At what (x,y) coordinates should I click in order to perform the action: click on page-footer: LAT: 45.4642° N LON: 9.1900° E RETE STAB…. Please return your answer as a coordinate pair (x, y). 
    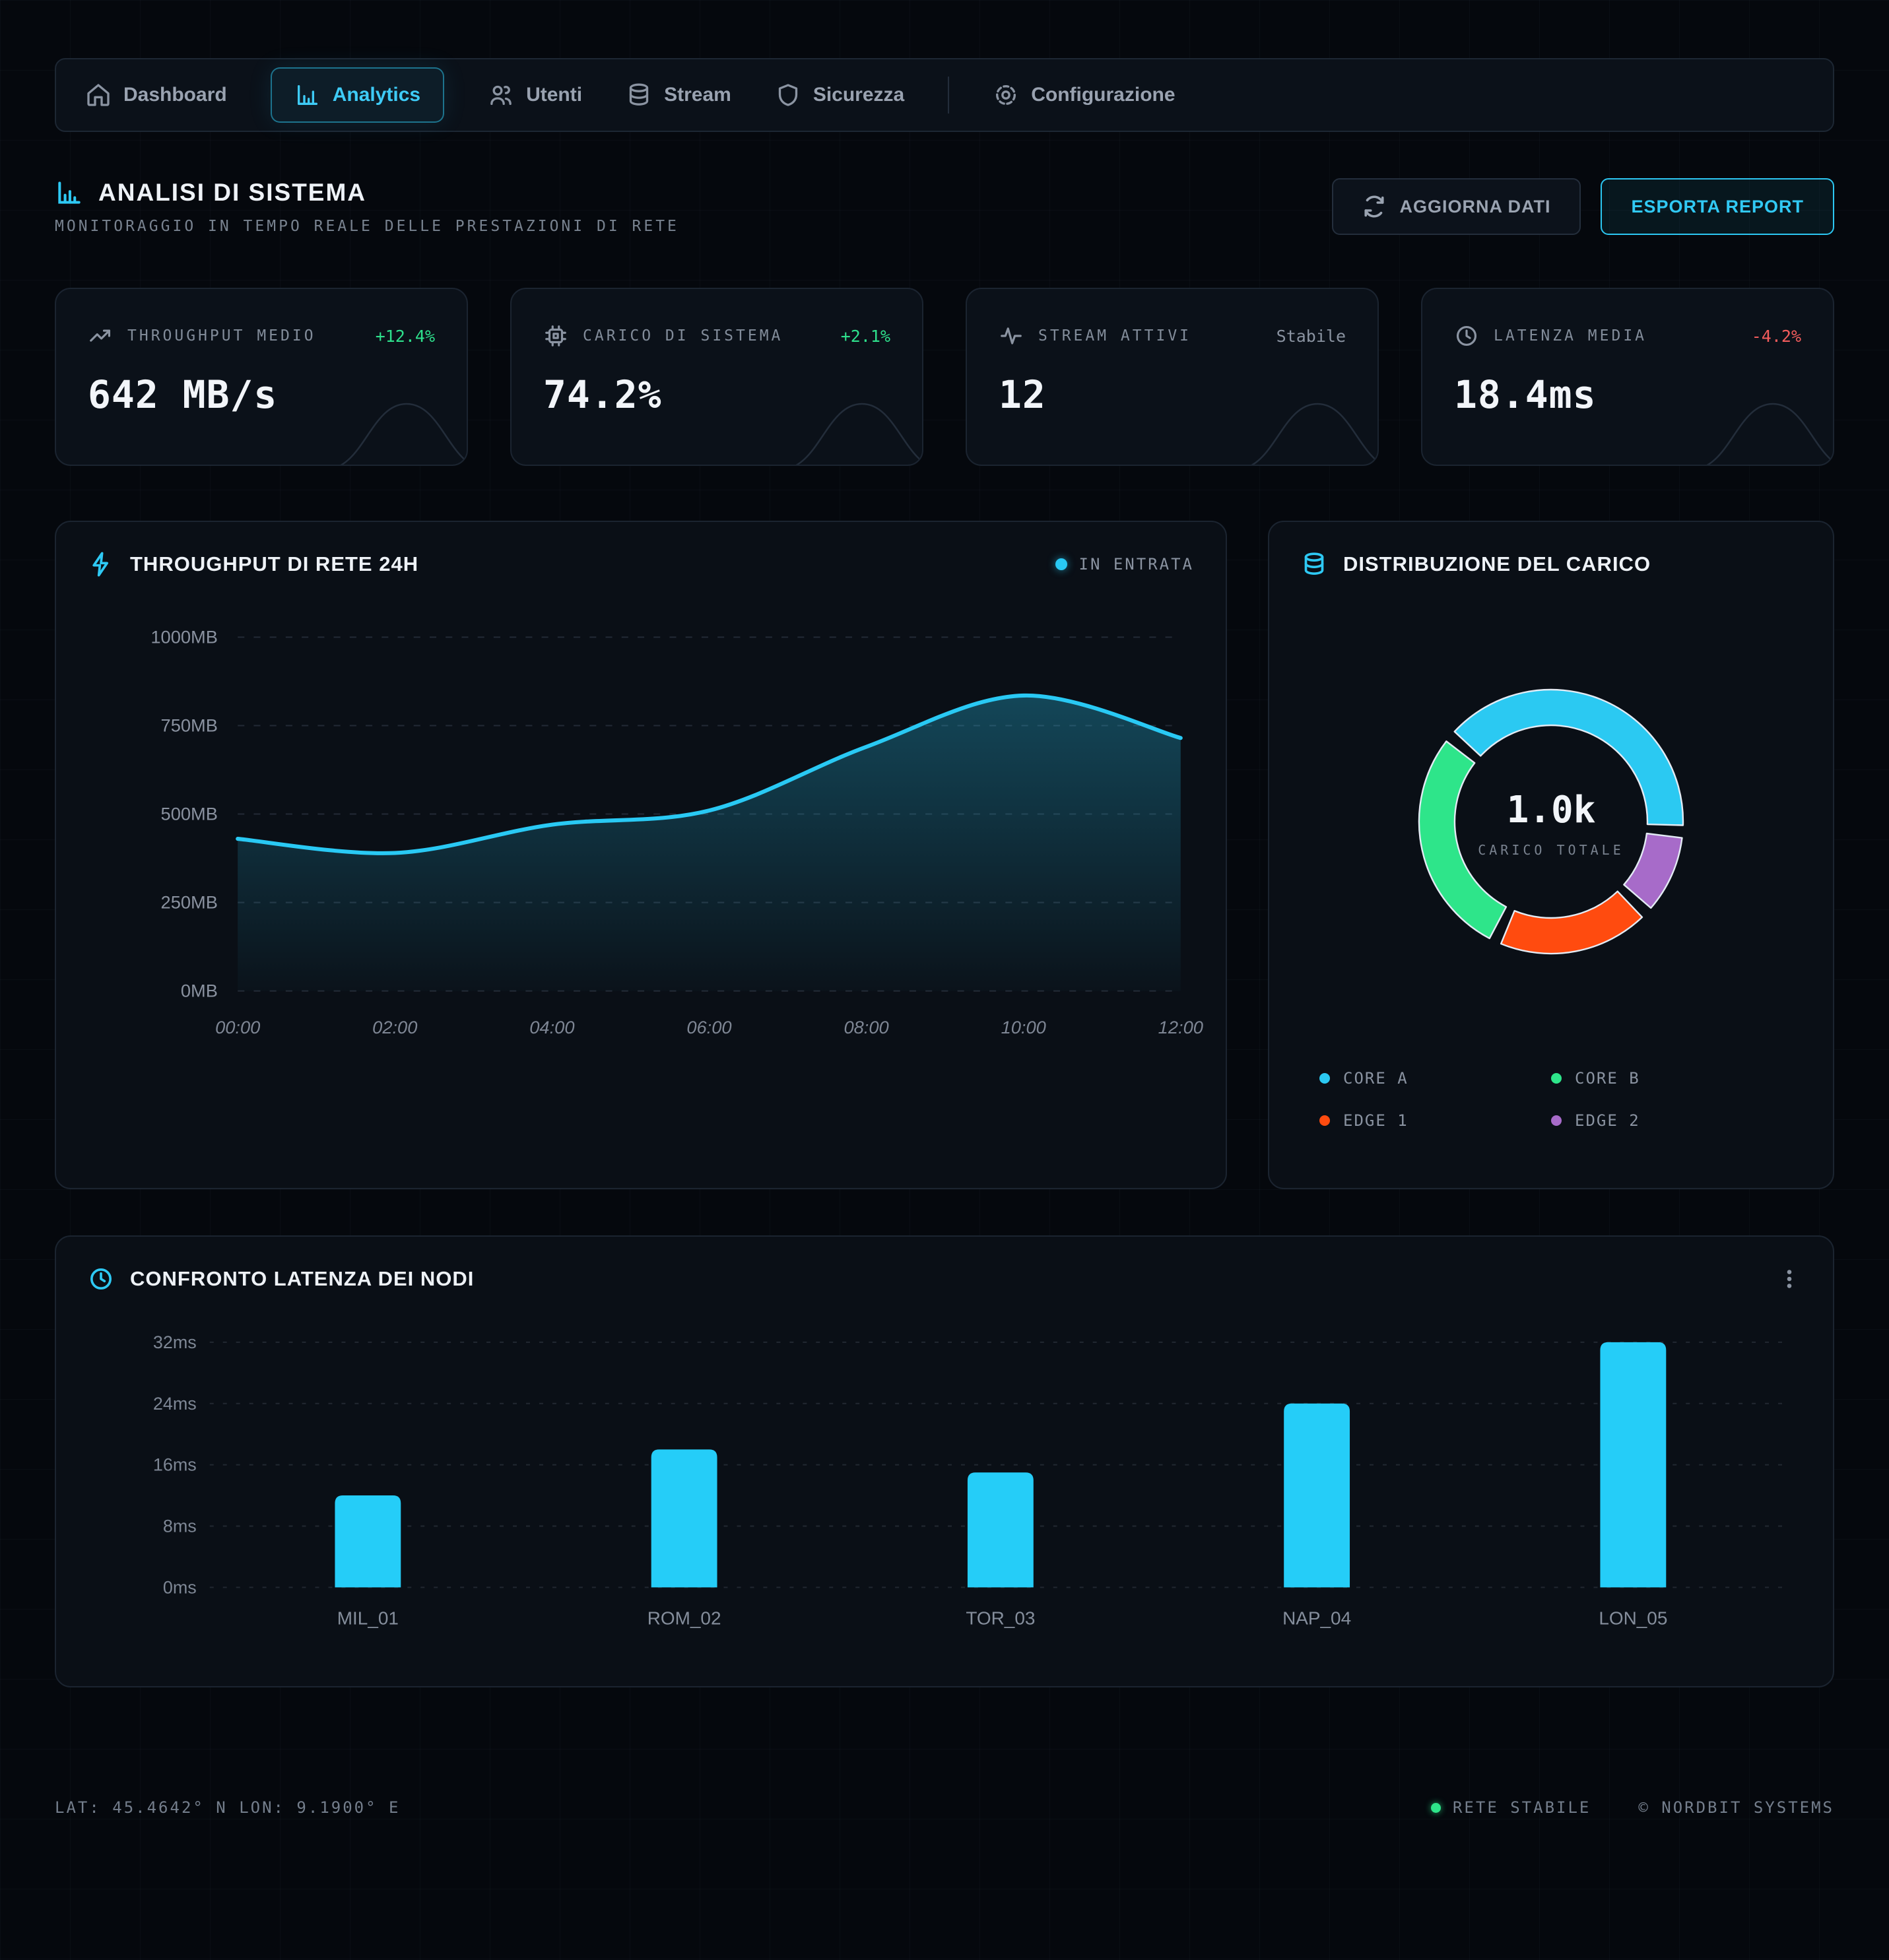
    Looking at the image, I should click on (945, 1752).